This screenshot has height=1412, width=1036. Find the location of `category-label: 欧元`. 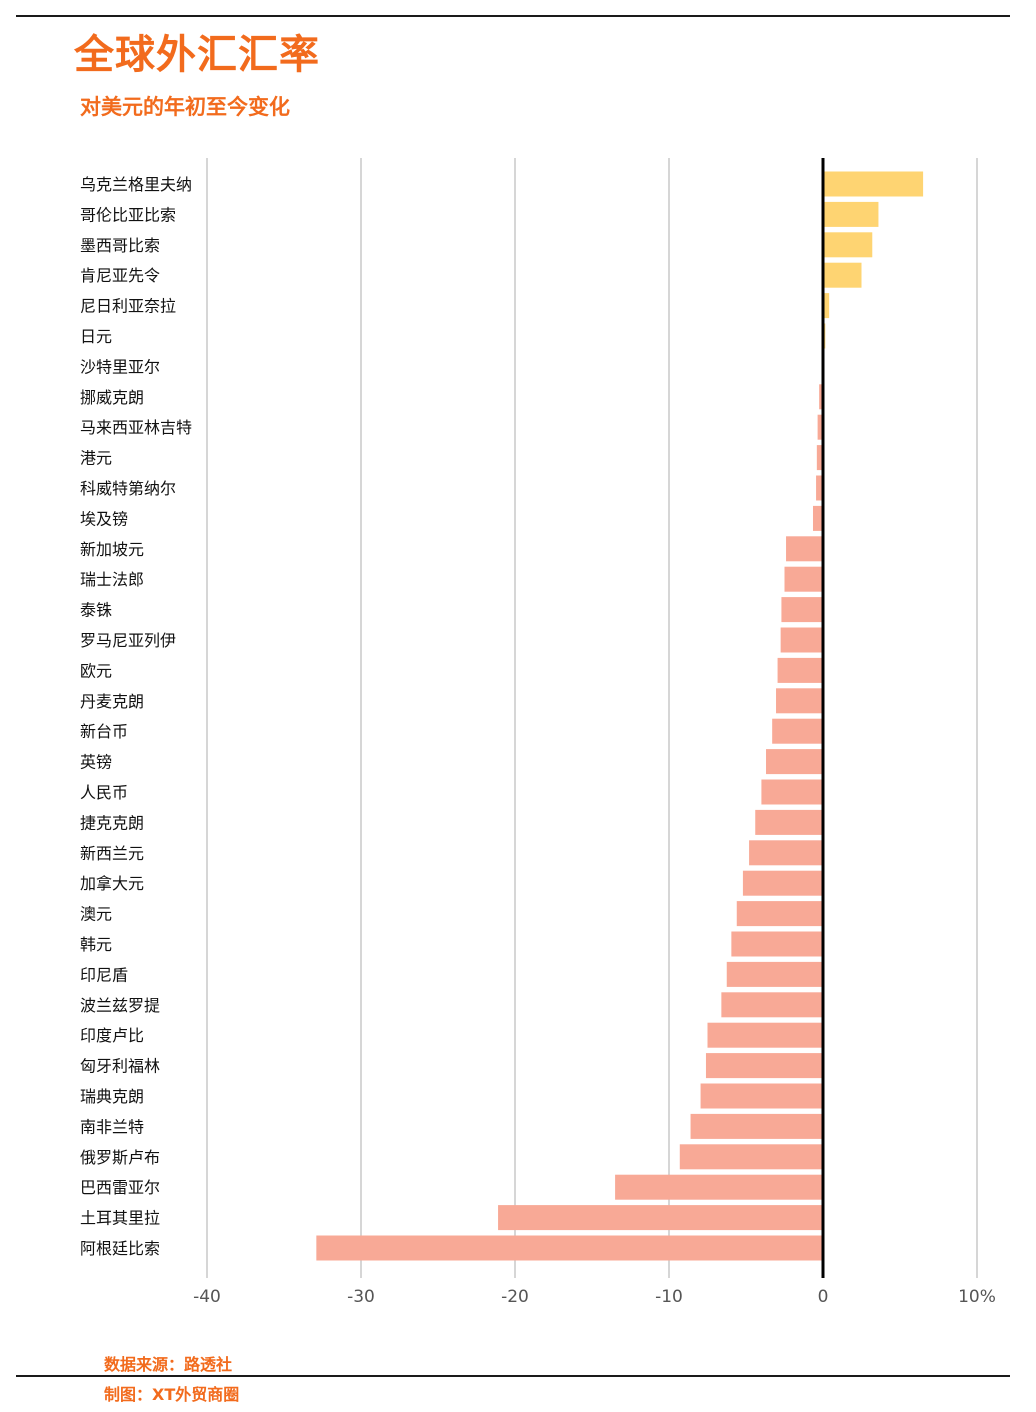

category-label: 欧元 is located at coordinates (96, 670).